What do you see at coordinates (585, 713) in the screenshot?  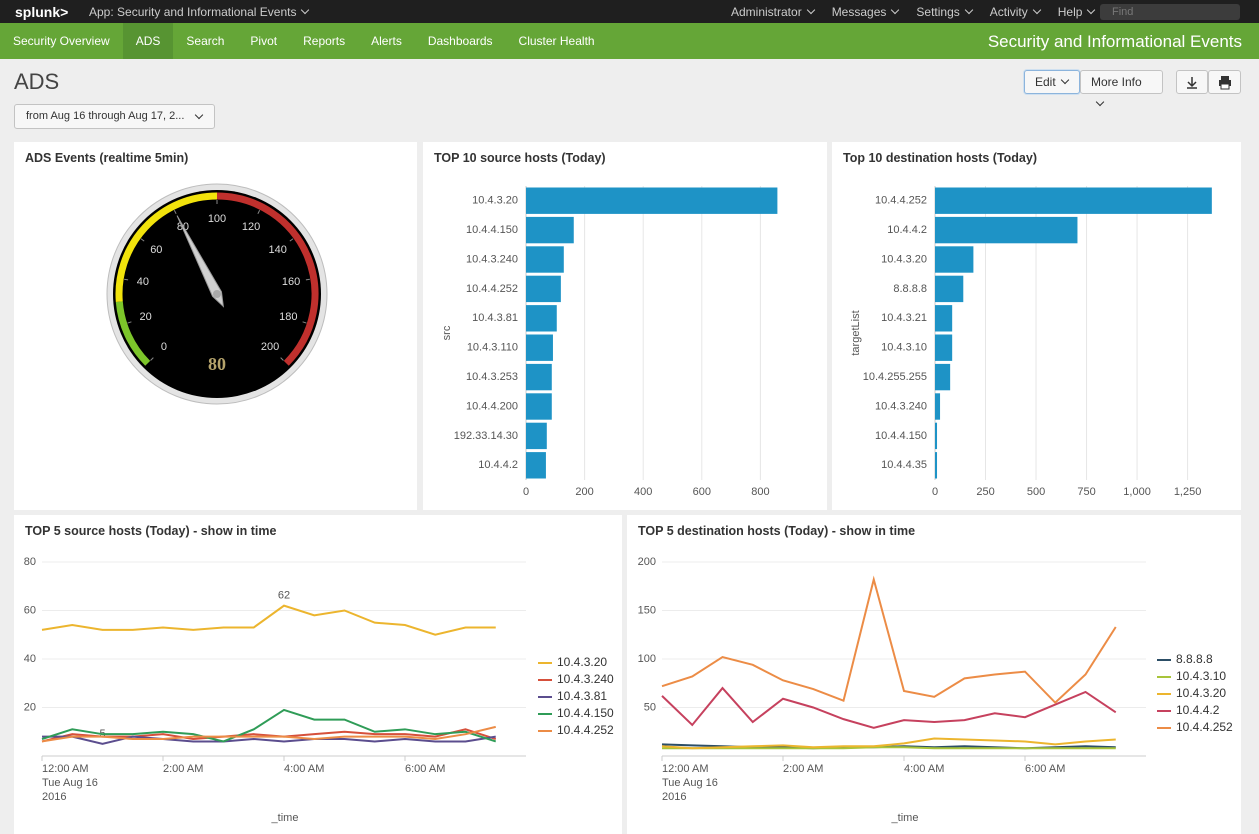 I see `legend-label: 10.4.4.150` at bounding box center [585, 713].